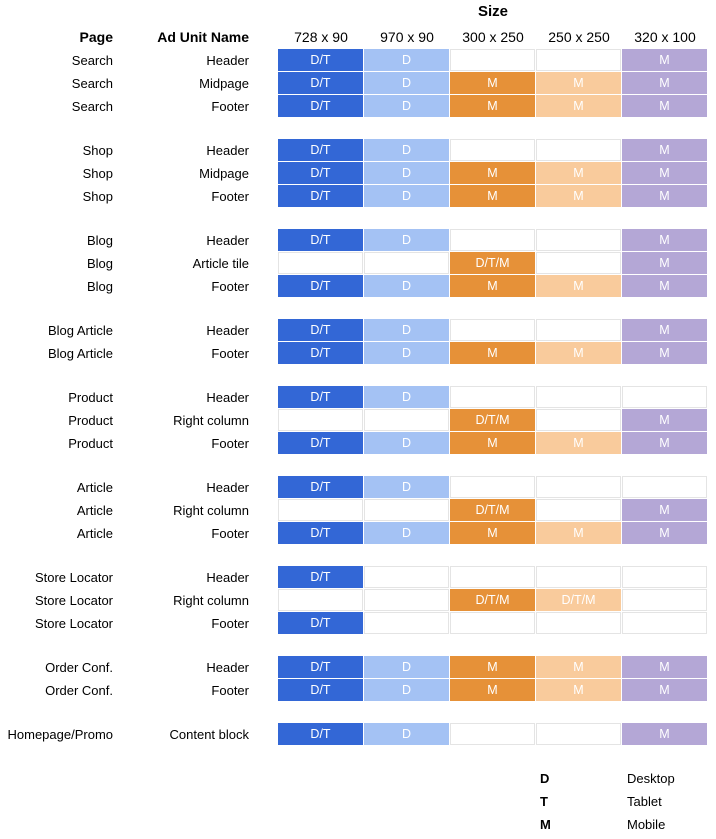 Image resolution: width=716 pixels, height=839 pixels. What do you see at coordinates (358, 600) in the screenshot?
I see `table-row: Store Locator Right column D/T/M D/T/M` at bounding box center [358, 600].